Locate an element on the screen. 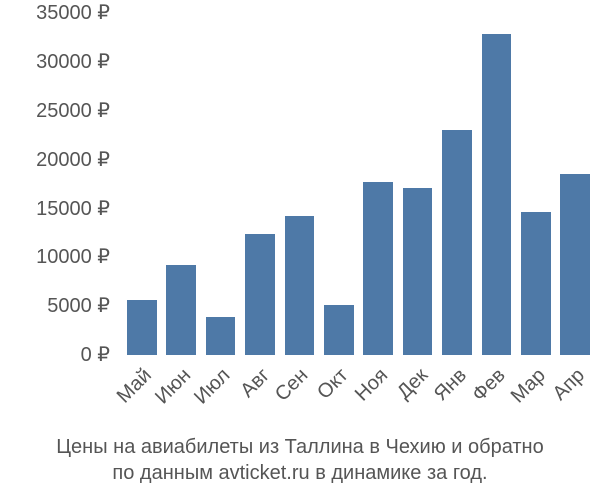 This screenshot has width=600, height=500. x-tick-label: Апр is located at coordinates (569, 384).